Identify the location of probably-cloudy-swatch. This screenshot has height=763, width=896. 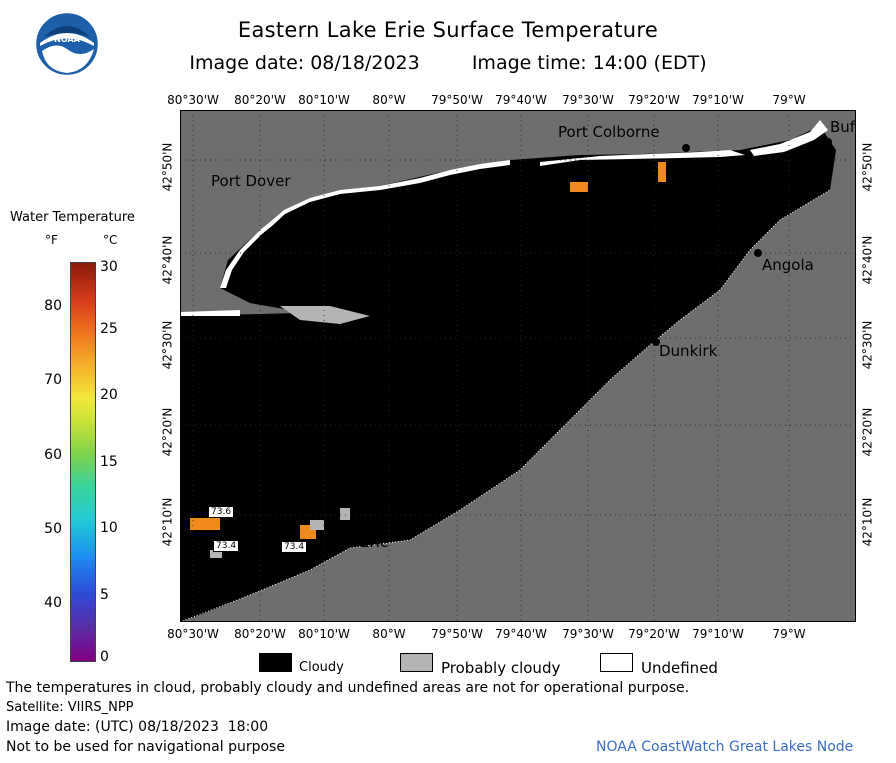
(416, 662).